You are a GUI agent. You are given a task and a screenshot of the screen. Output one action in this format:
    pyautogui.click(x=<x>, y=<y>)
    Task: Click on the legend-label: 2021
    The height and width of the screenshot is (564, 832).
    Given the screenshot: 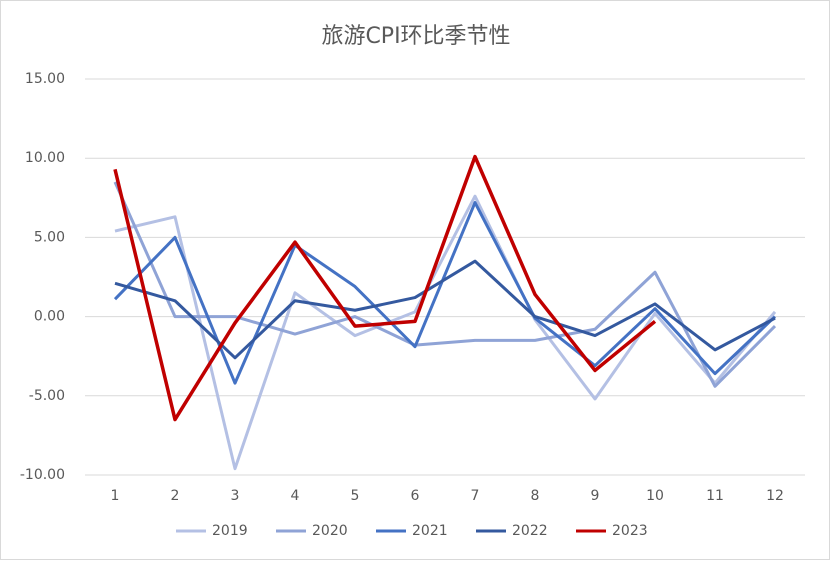 What is the action you would take?
    pyautogui.click(x=430, y=531)
    